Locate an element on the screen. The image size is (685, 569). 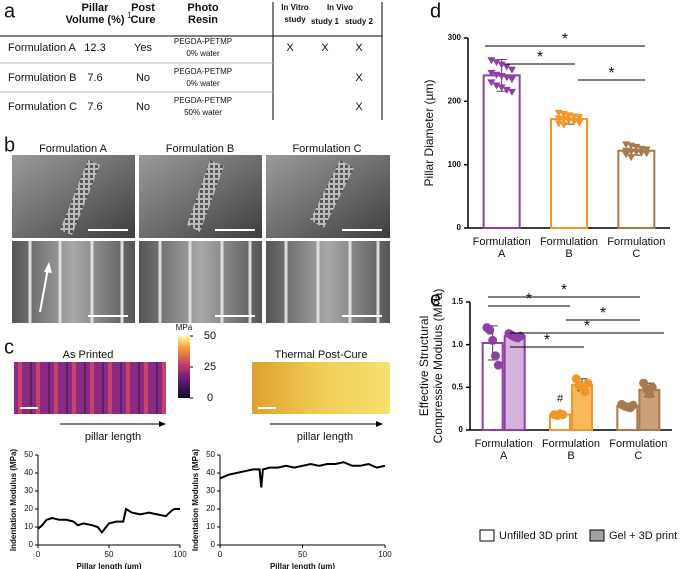
y-tick-label: 300 is located at coordinates (455, 37).